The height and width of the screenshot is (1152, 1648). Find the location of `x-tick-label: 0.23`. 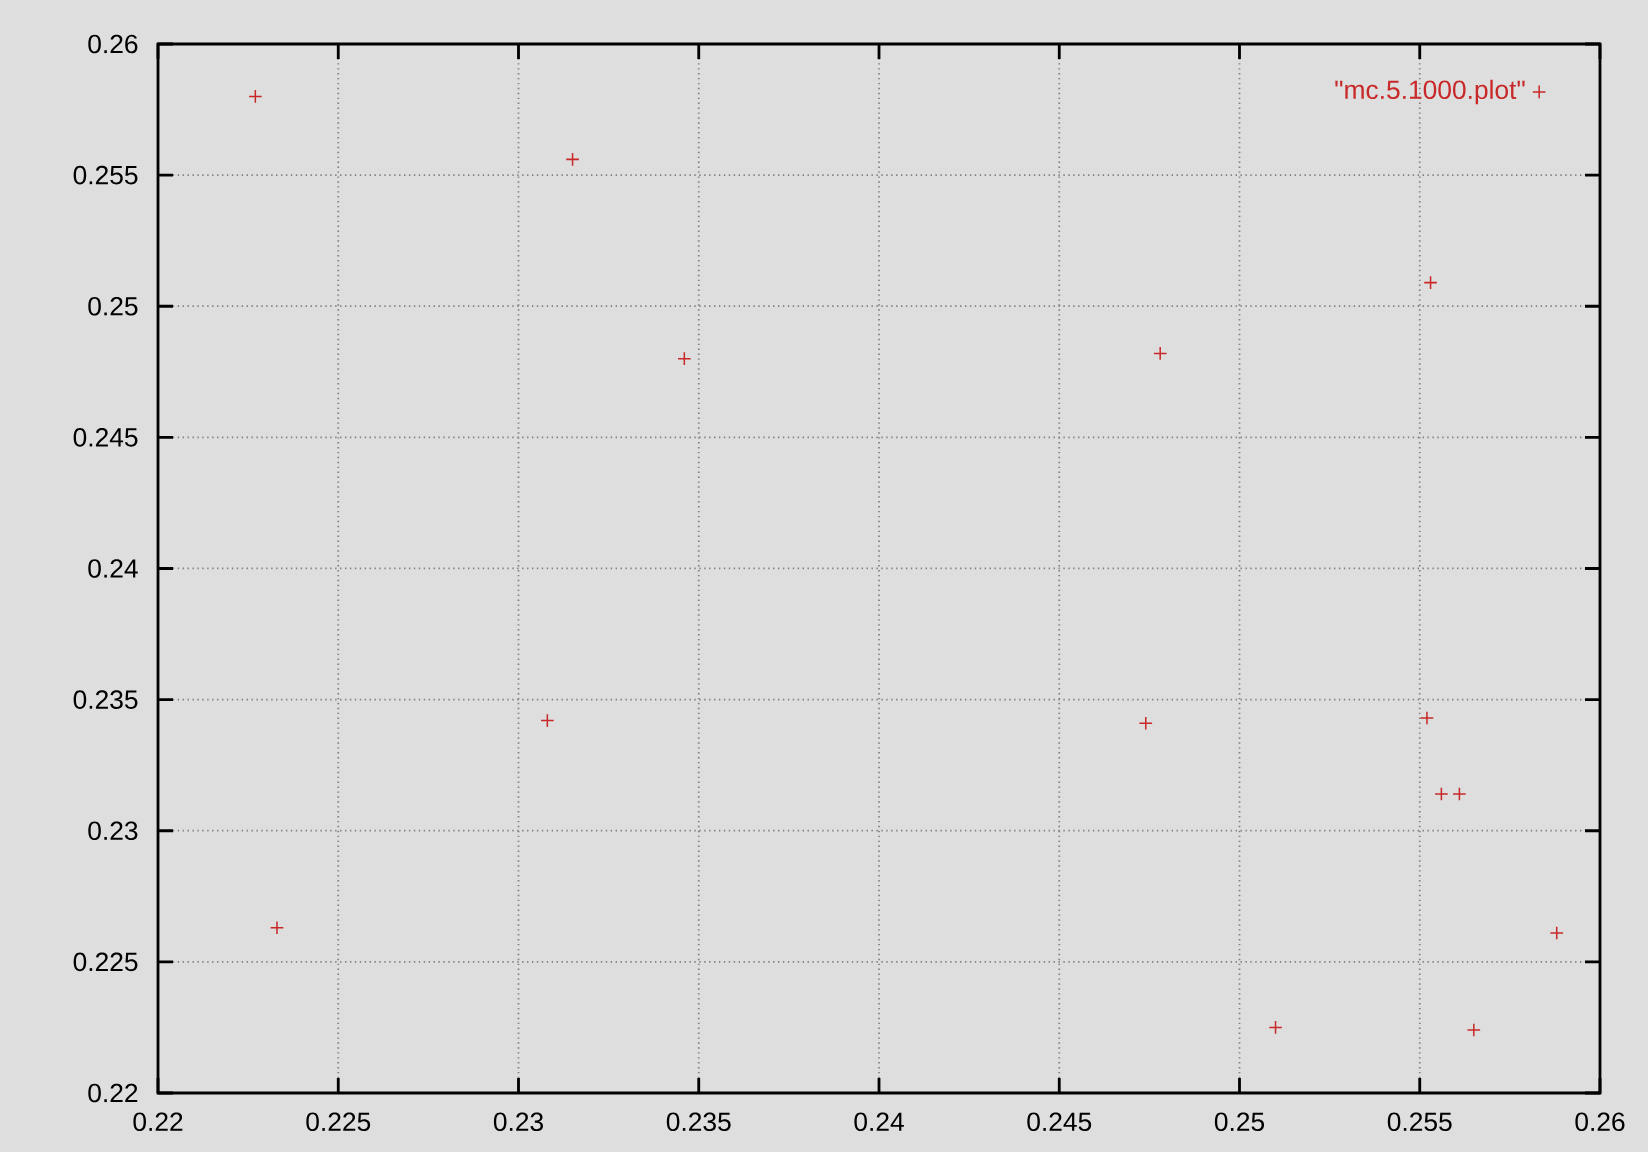

x-tick-label: 0.23 is located at coordinates (518, 1122).